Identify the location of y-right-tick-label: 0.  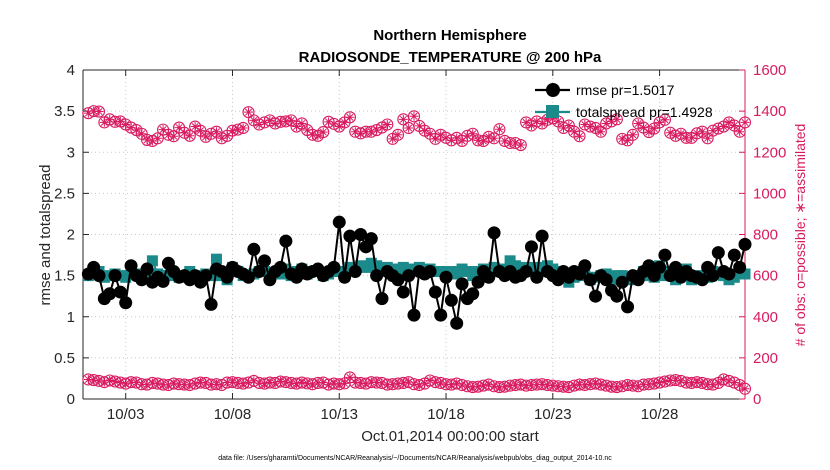
(757, 399).